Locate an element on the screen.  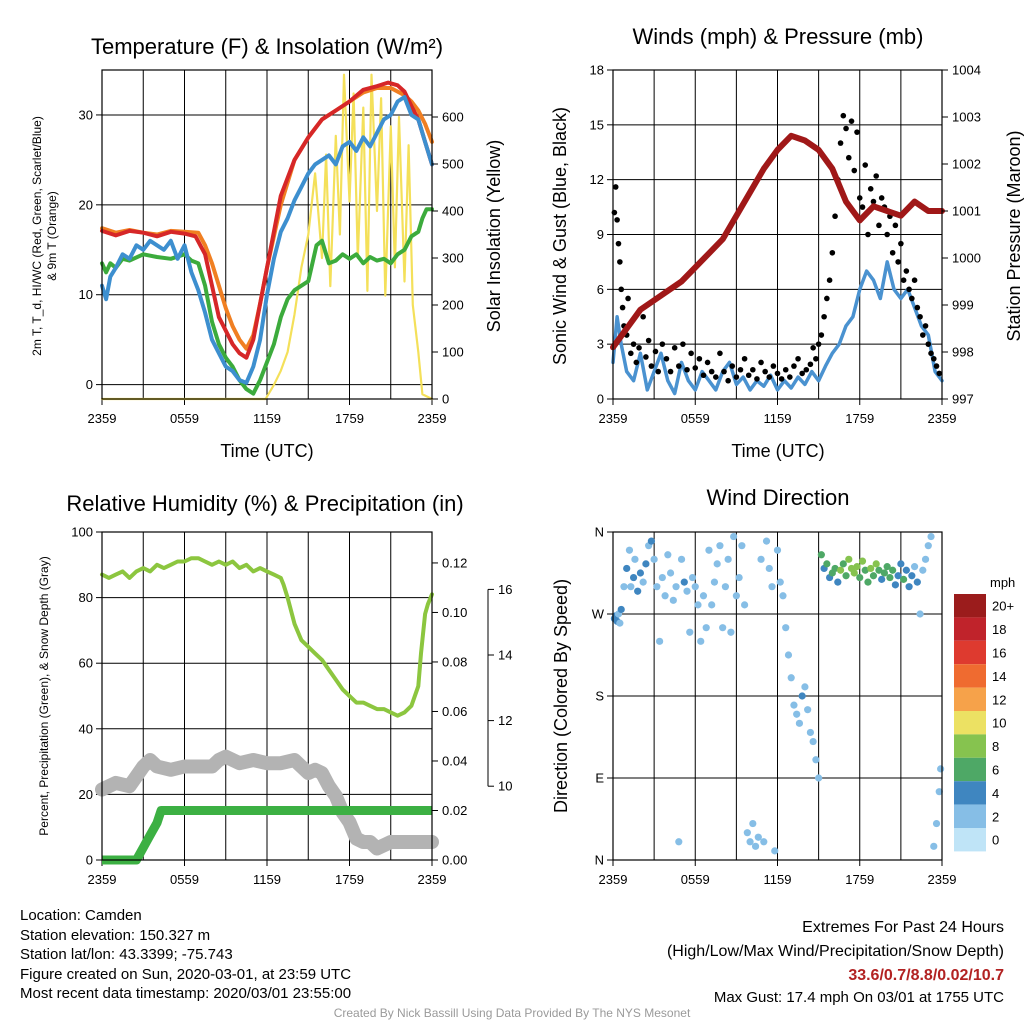
snow-axis-tick-label: 14 is located at coordinates (505, 655).